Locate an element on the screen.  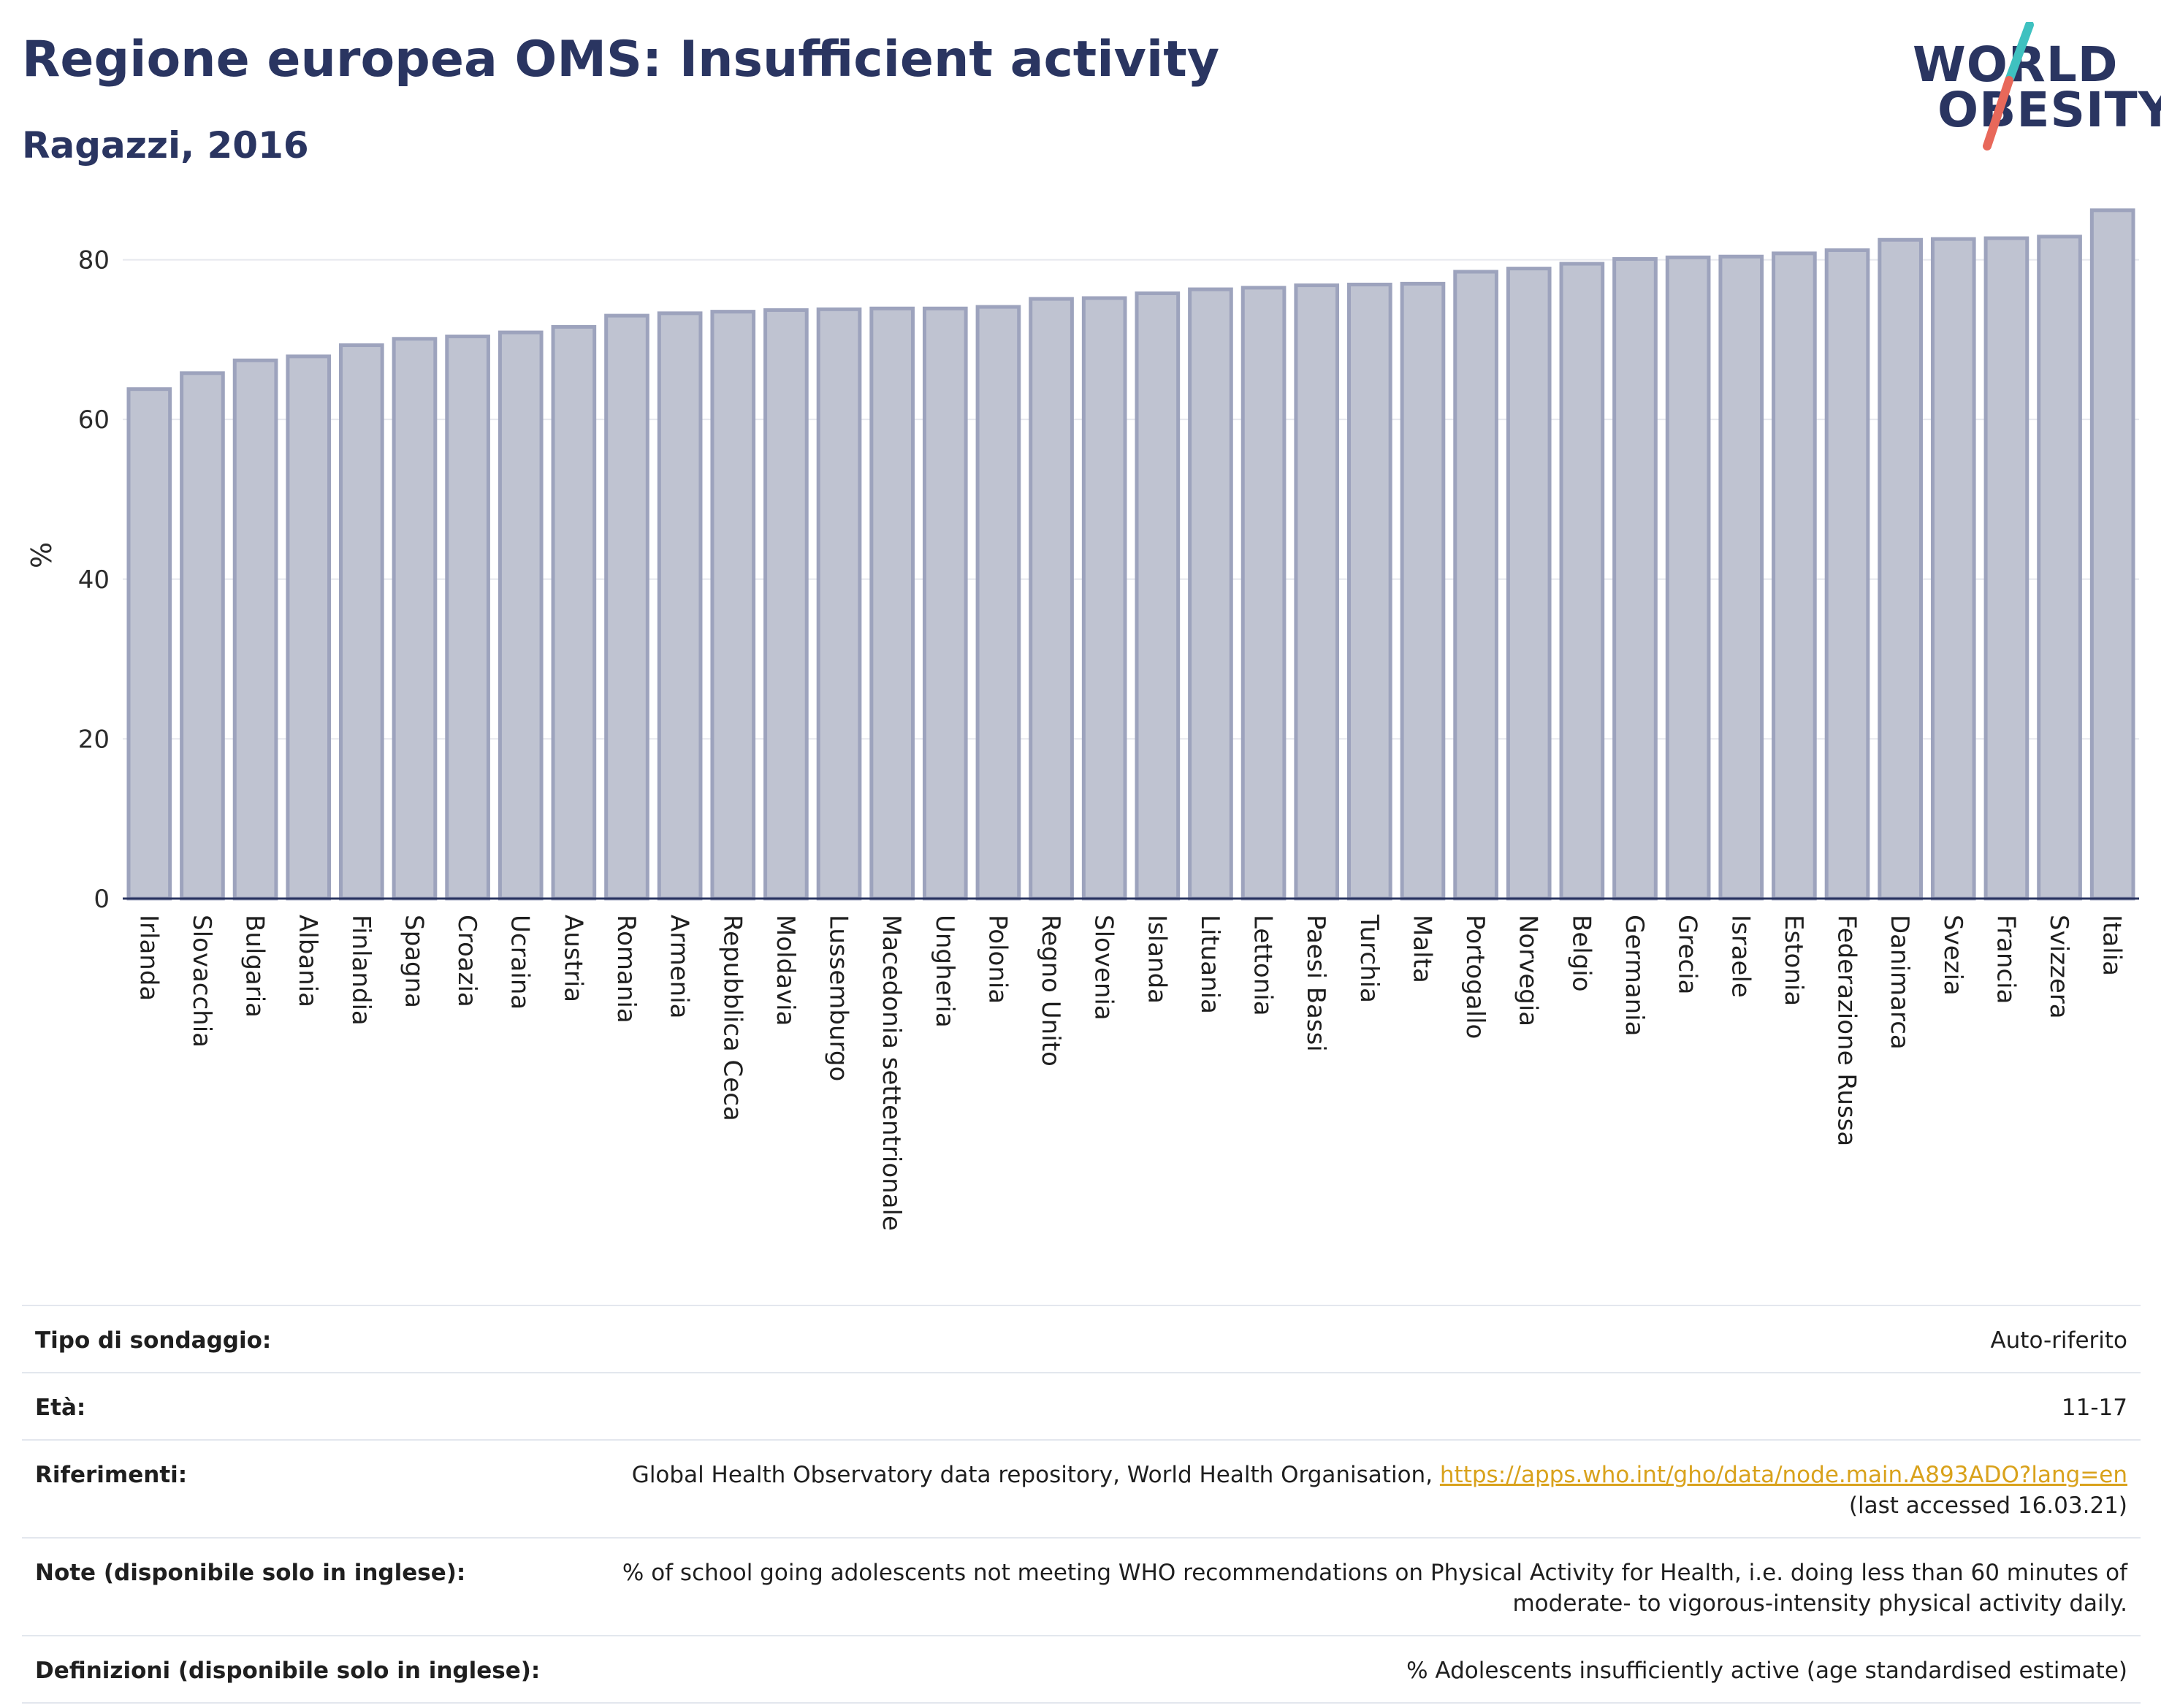
x-tick-label: Turchia is located at coordinates (1369, 959).